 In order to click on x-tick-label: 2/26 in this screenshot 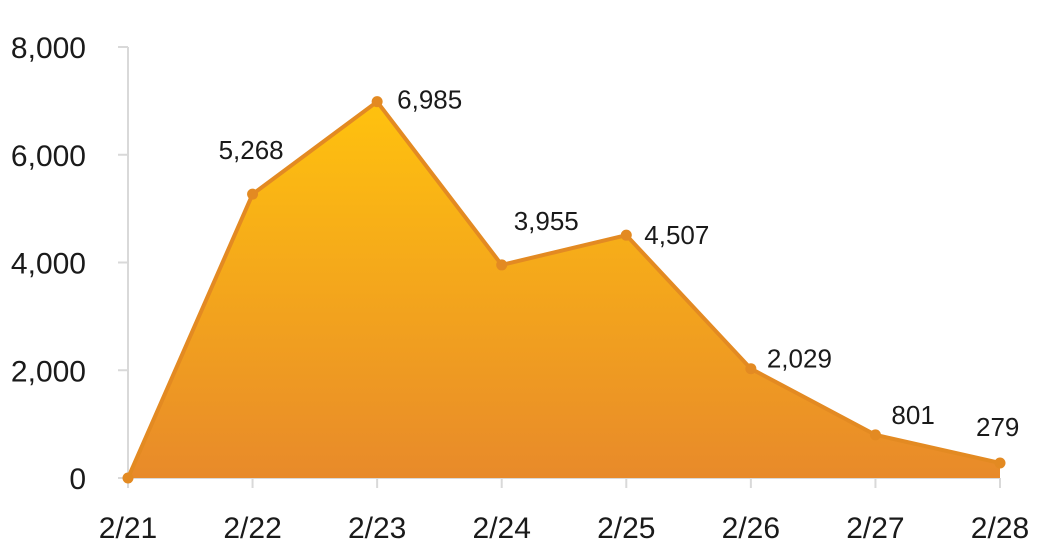, I will do `click(751, 528)`.